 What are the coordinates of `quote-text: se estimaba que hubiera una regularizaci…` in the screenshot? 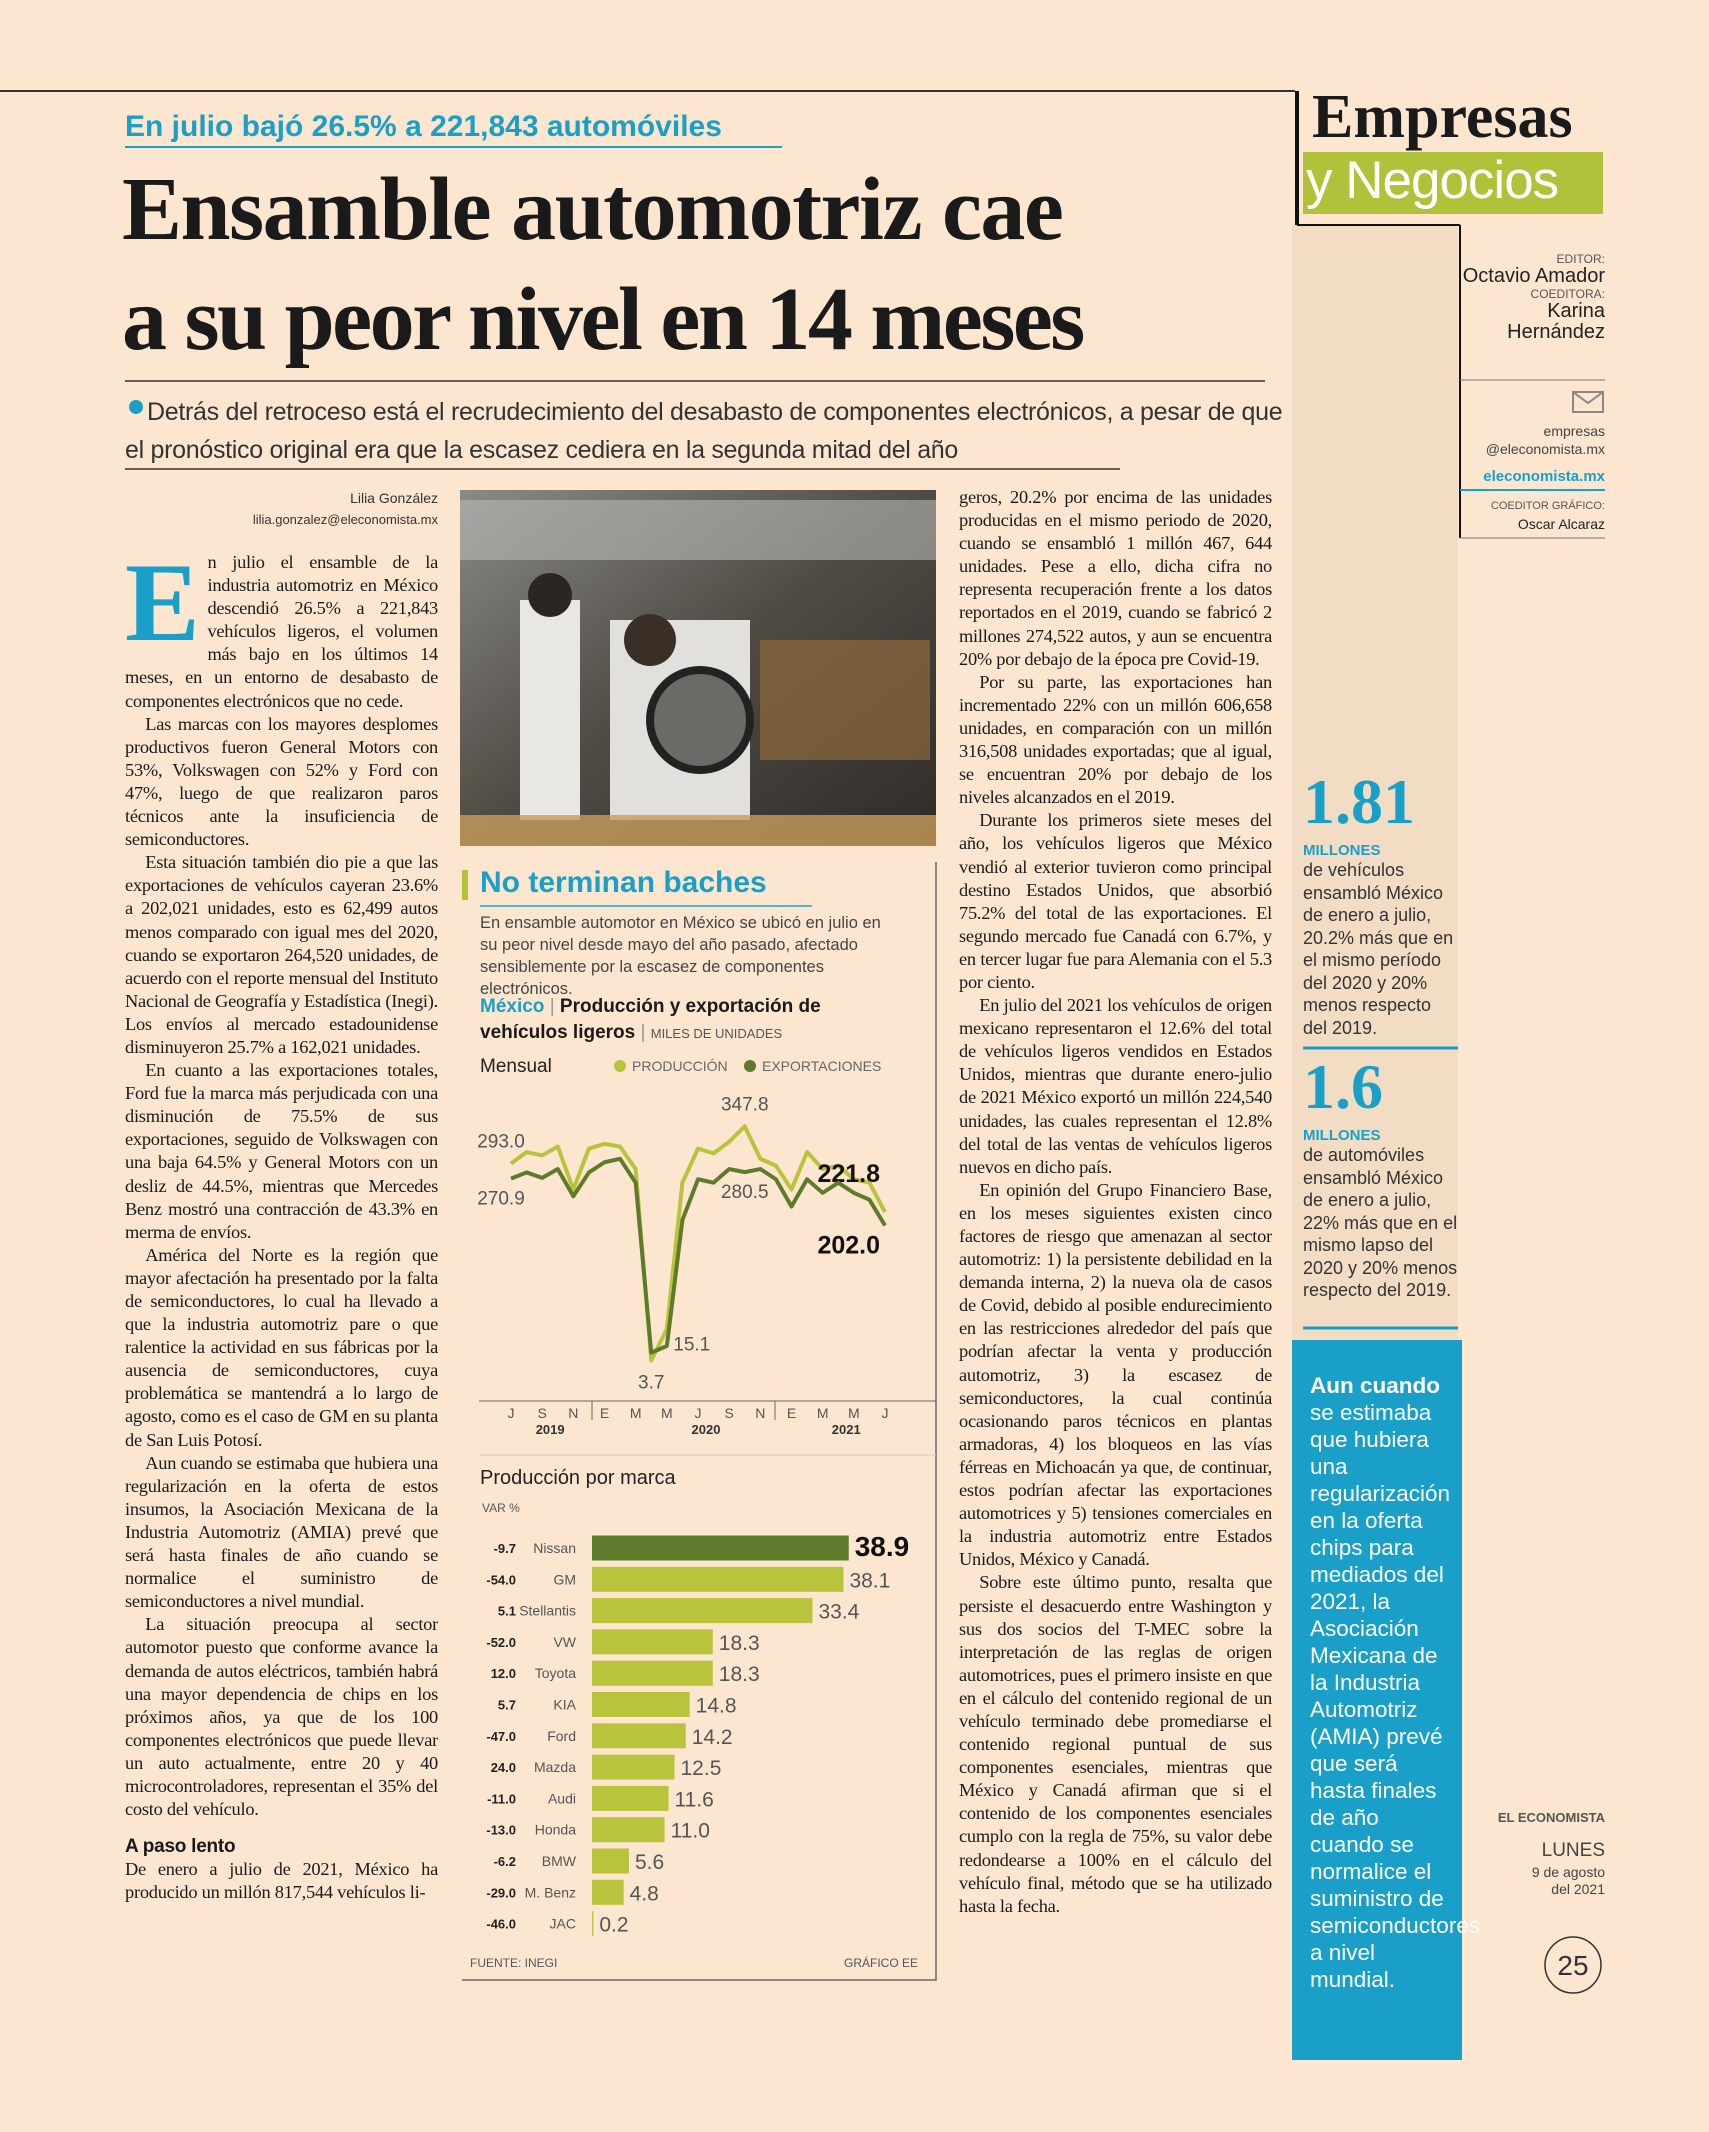 It's located at (1395, 1696).